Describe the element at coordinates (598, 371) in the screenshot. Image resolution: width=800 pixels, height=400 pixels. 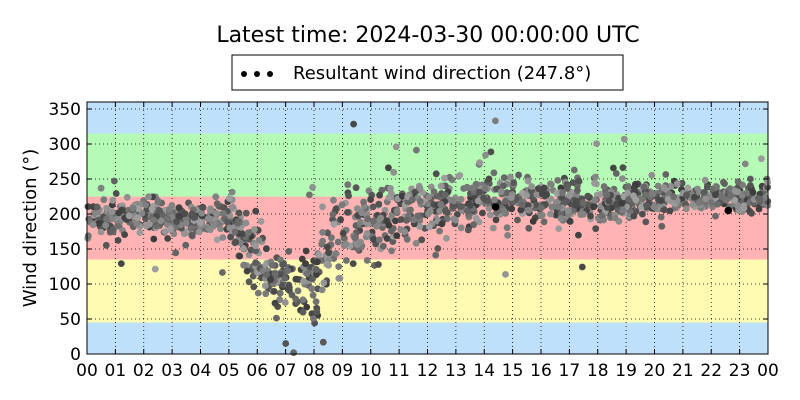
I see `x-tick-label-18: 18` at that location.